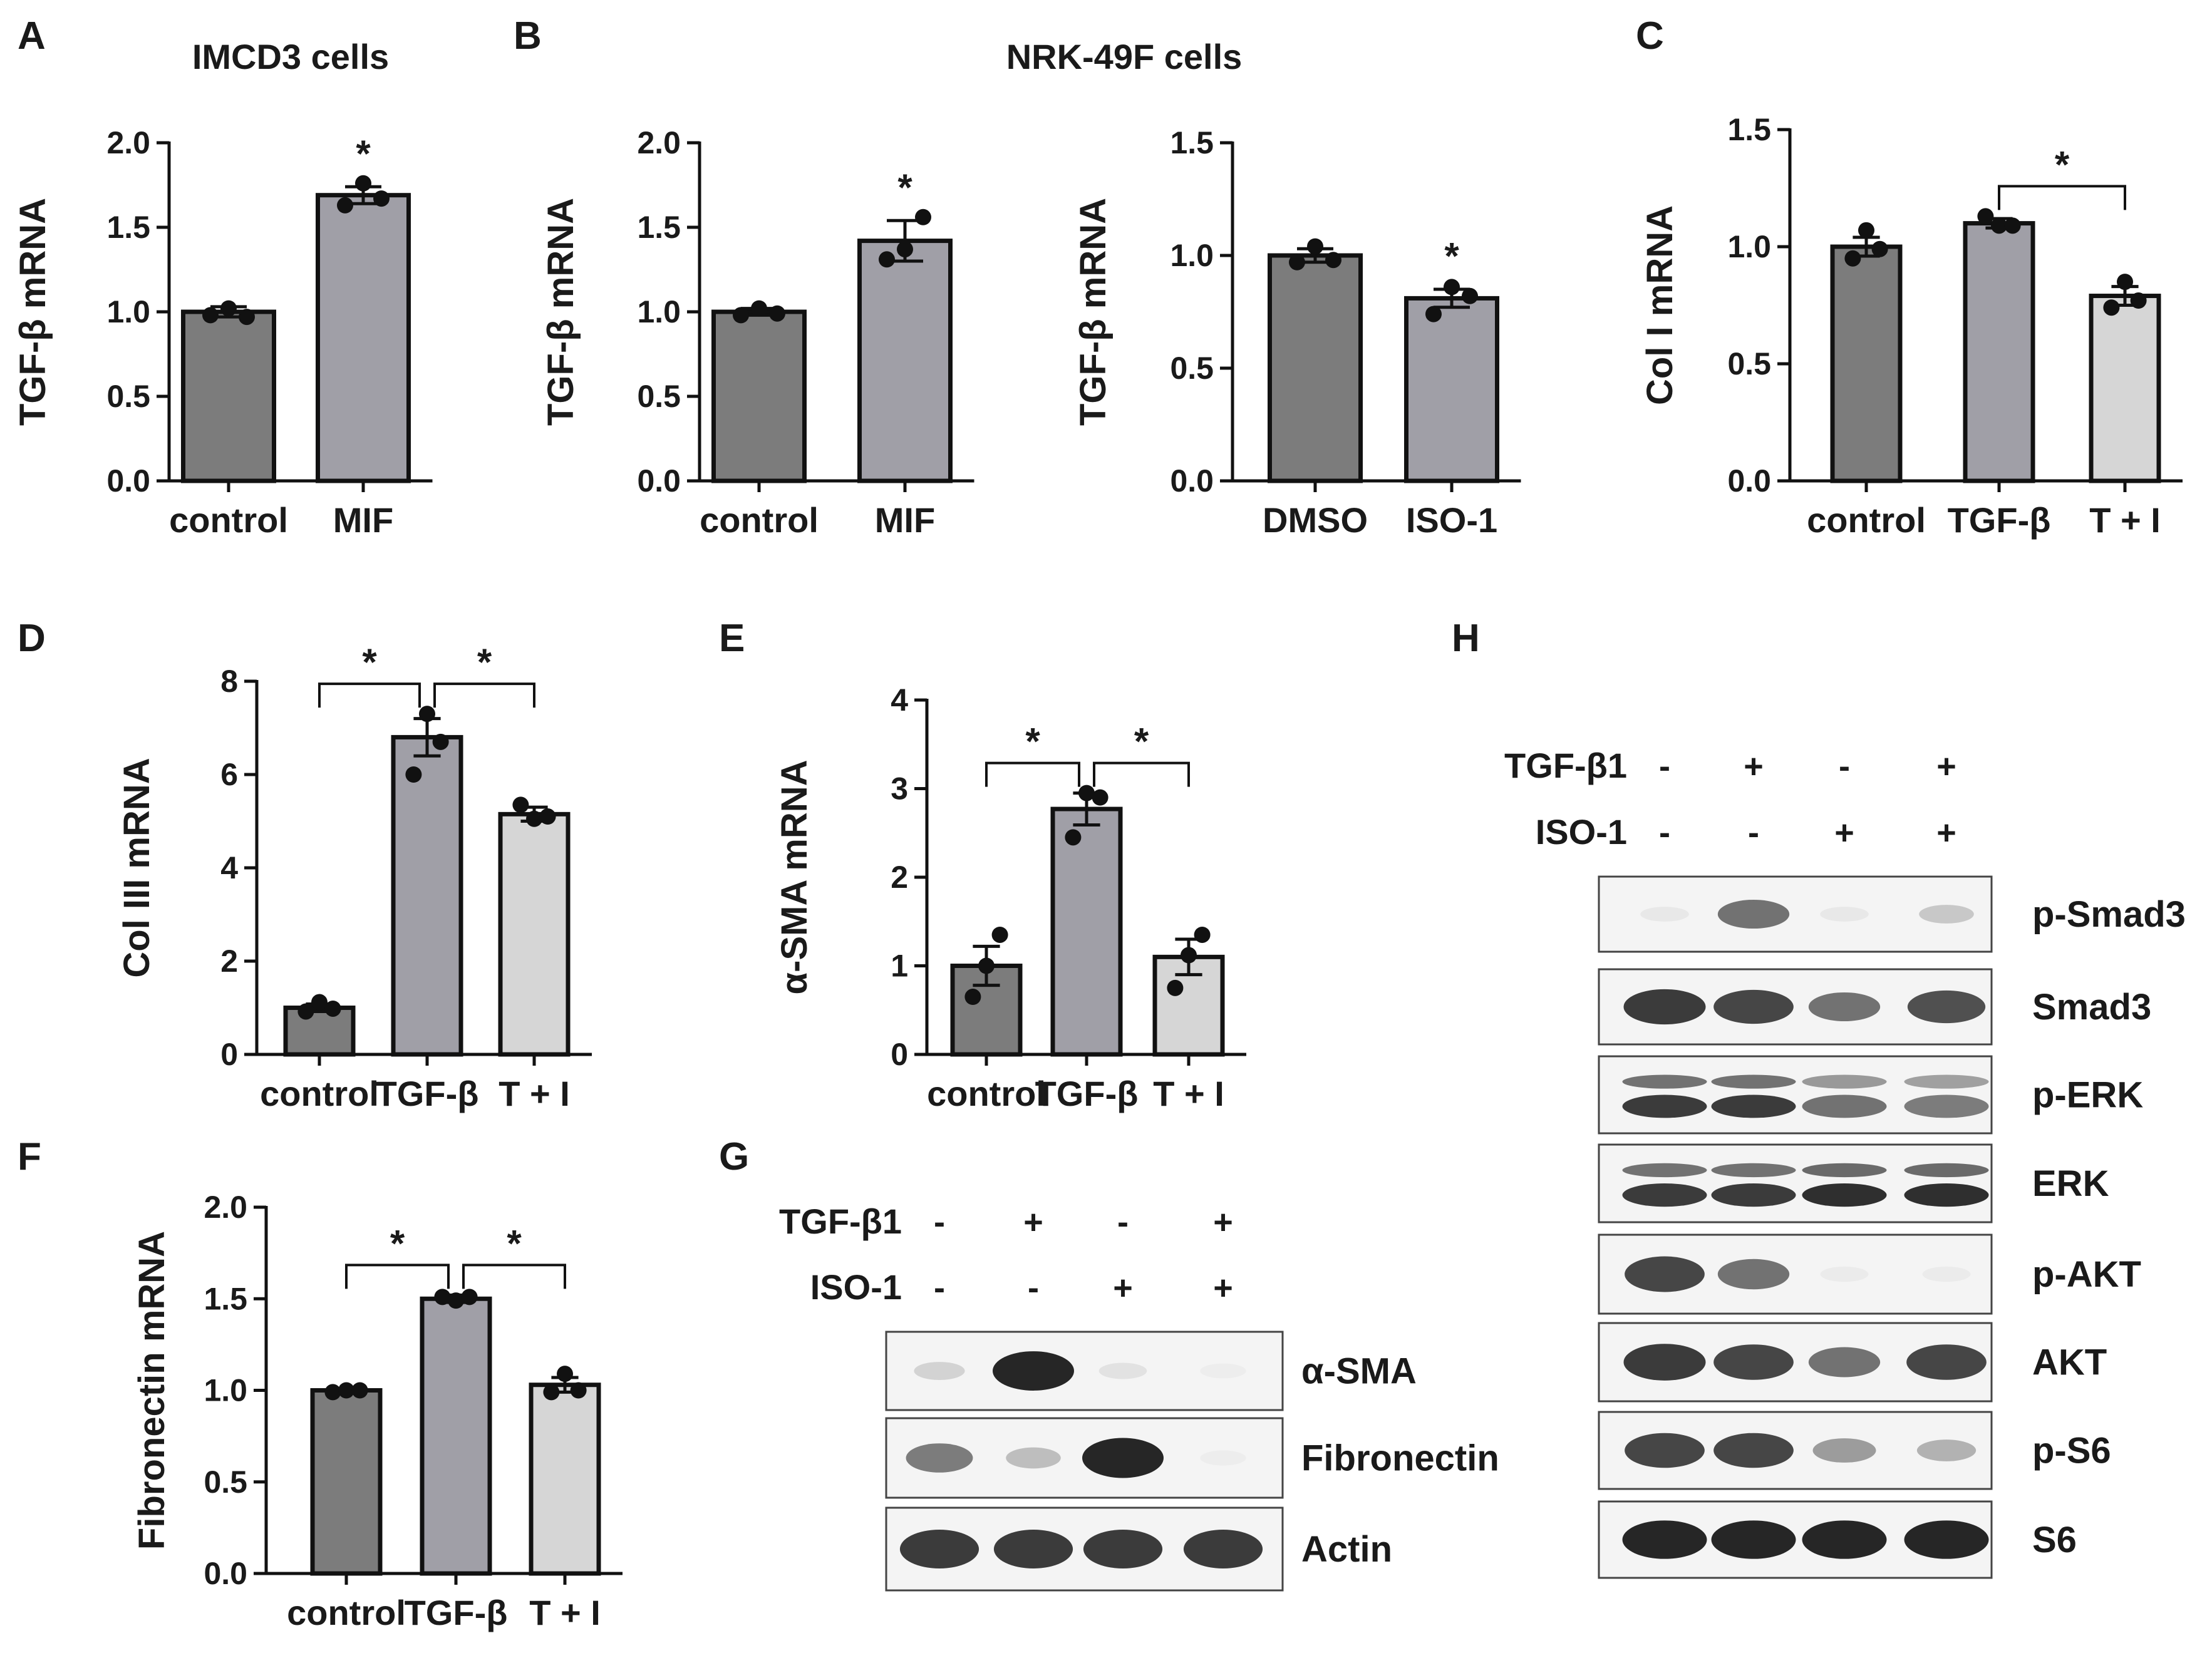 The height and width of the screenshot is (1653, 2212). Describe the element at coordinates (900, 966) in the screenshot. I see `y-tick-label: 1` at that location.